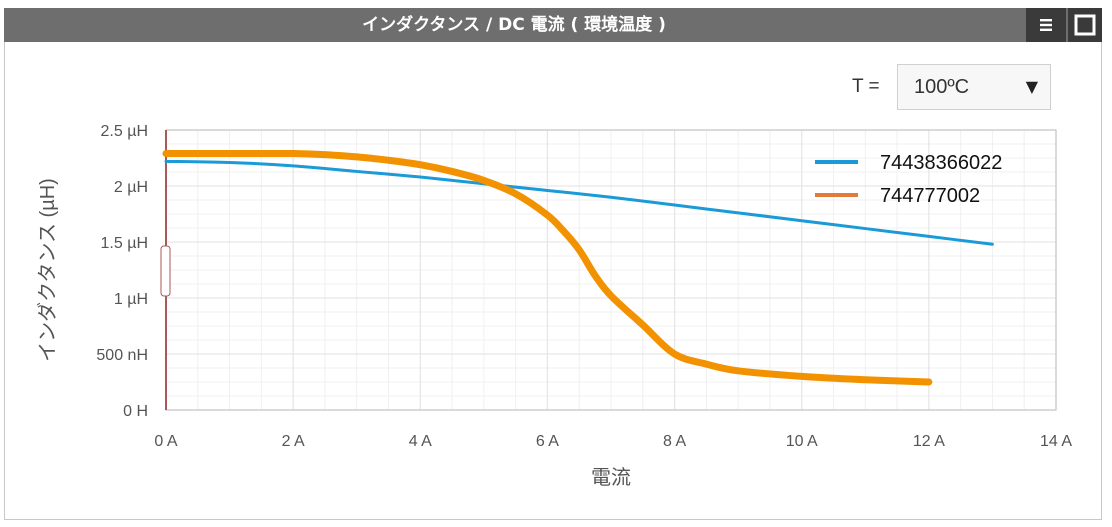 This screenshot has width=1112, height=527. I want to click on menu-button, so click(1046, 25).